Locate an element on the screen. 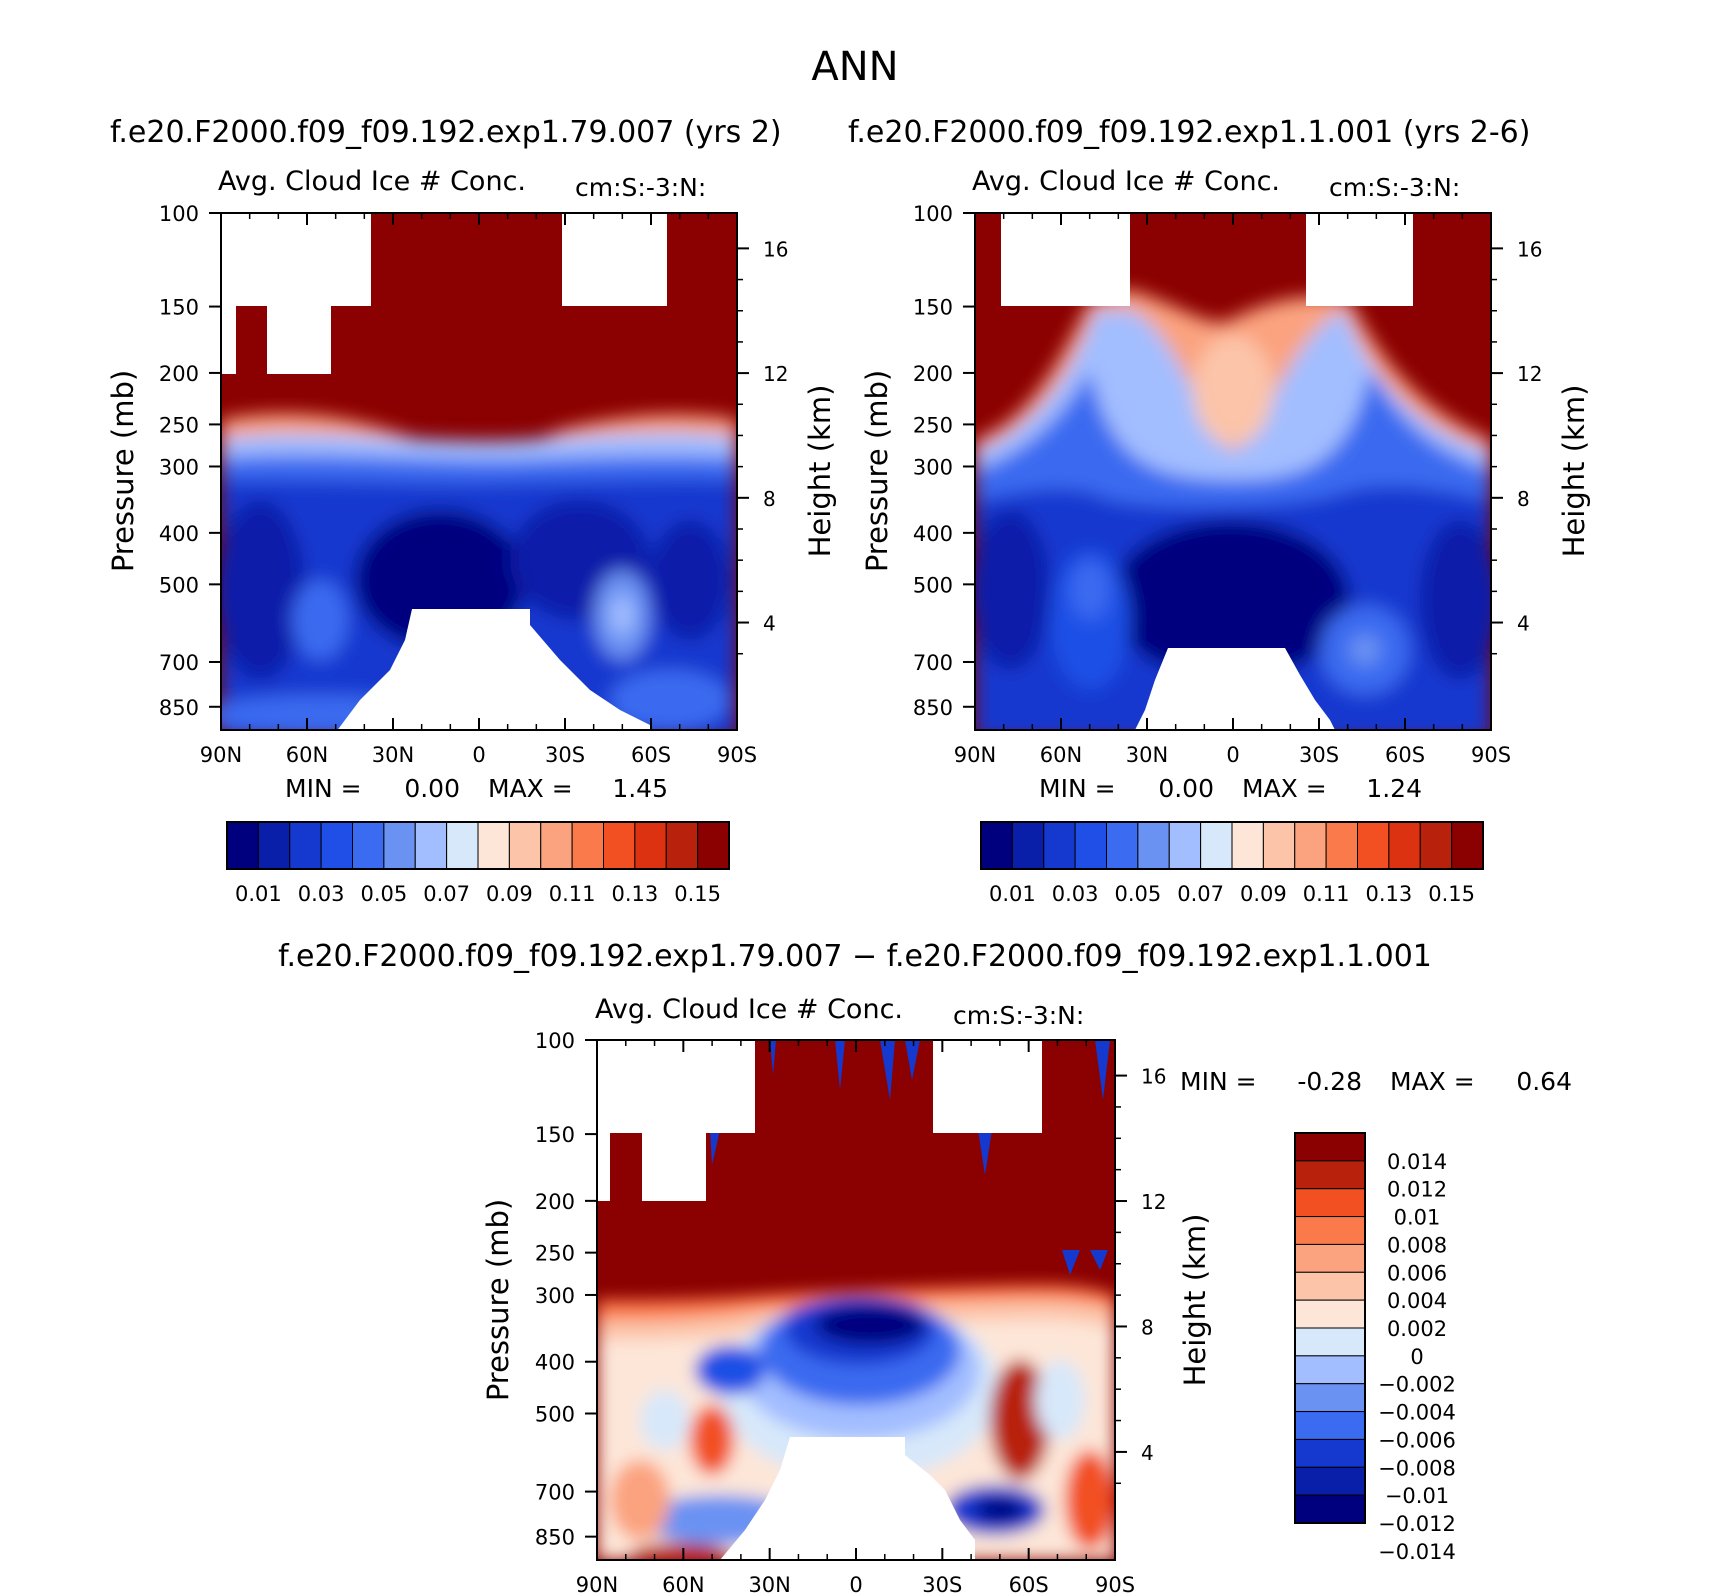 The height and width of the screenshot is (1596, 1710). panel-b-ylabel: Pressure (mb) is located at coordinates (877, 471).